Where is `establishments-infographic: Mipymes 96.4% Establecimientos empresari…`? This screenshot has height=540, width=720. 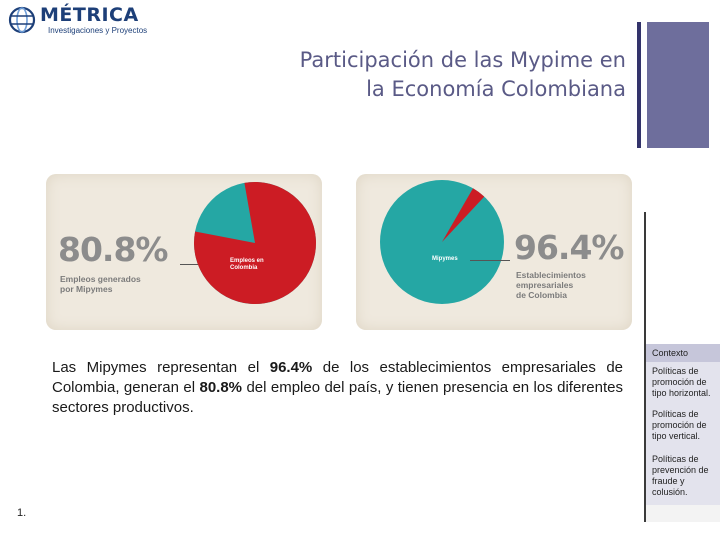
establishments-infographic: Mipymes 96.4% Establecimientos empresari… is located at coordinates (494, 252).